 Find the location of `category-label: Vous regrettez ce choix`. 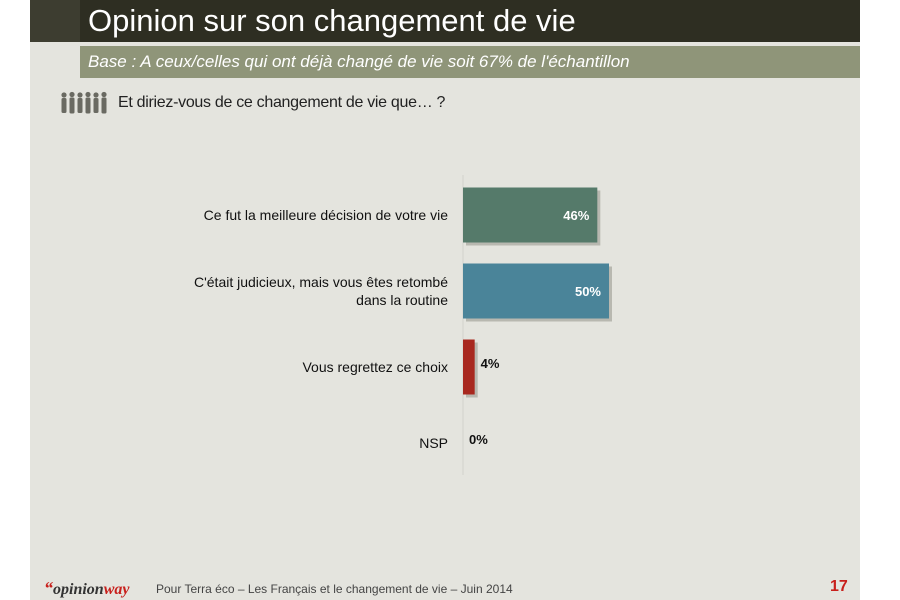

category-label: Vous regrettez ce choix is located at coordinates (375, 367).